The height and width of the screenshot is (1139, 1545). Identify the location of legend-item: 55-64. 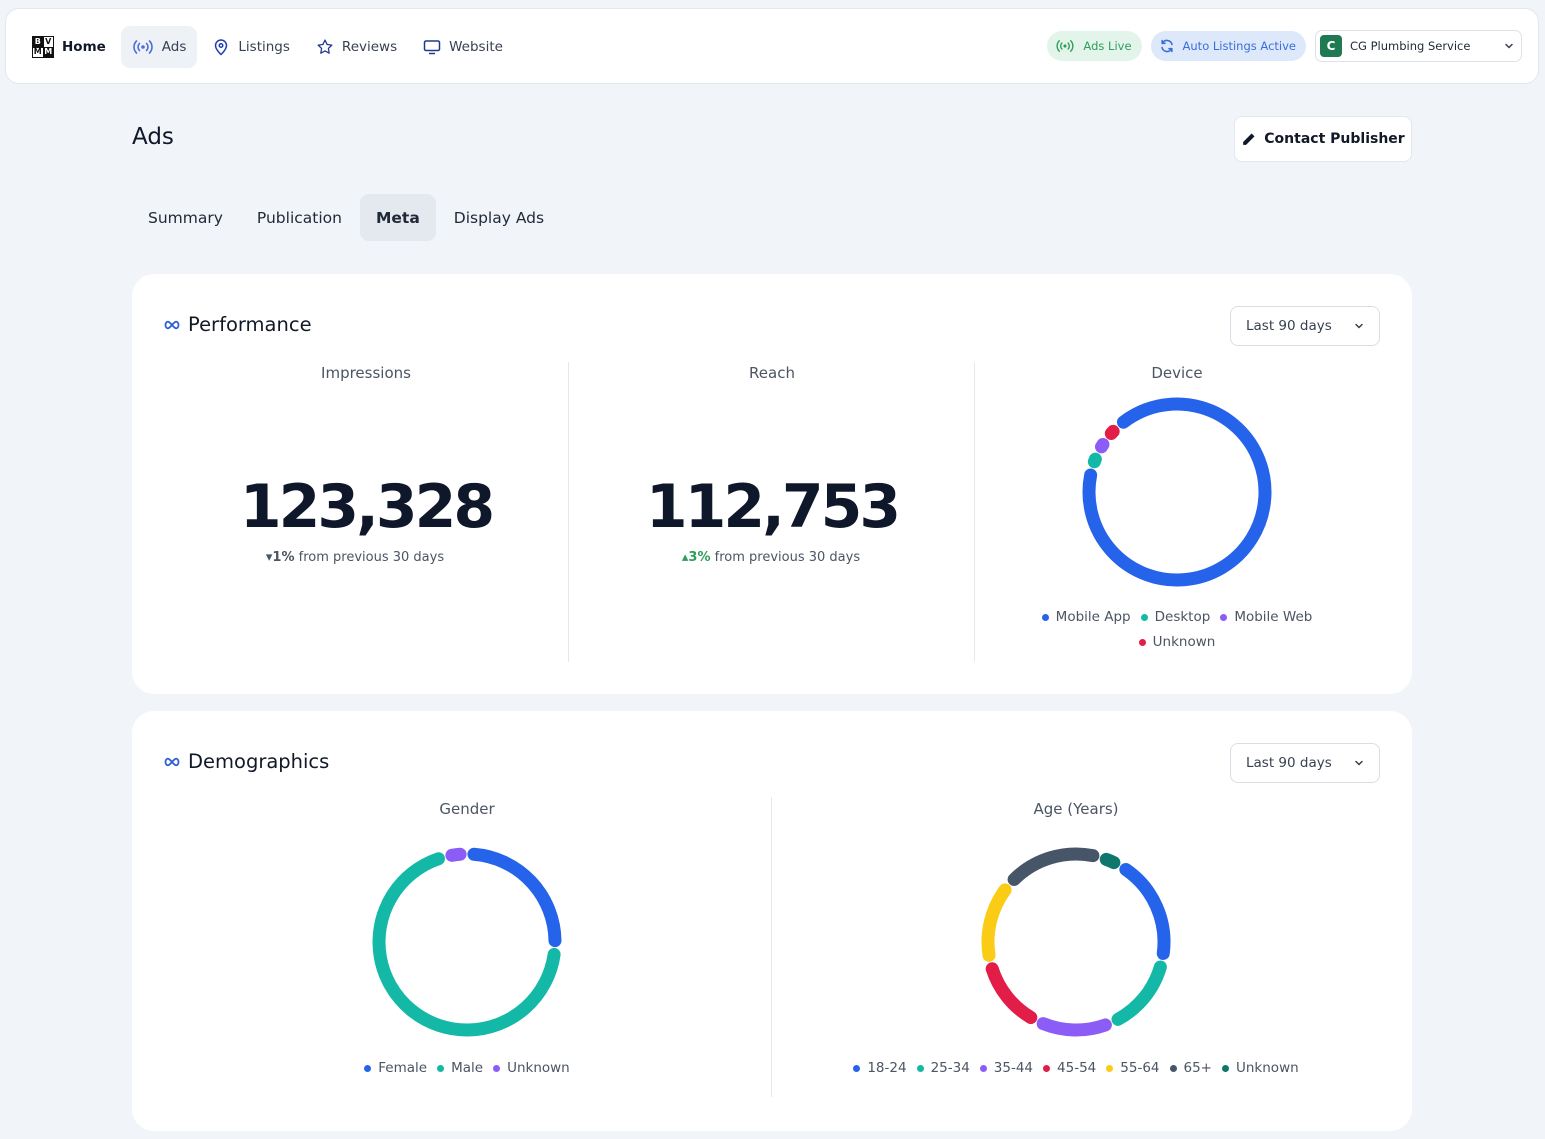
(1133, 1068).